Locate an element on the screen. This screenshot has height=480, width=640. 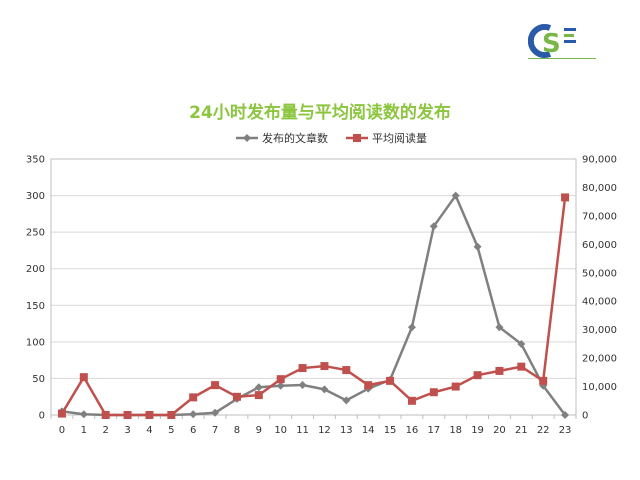
legend-article-count-label: 发布的文章数 is located at coordinates (295, 138).